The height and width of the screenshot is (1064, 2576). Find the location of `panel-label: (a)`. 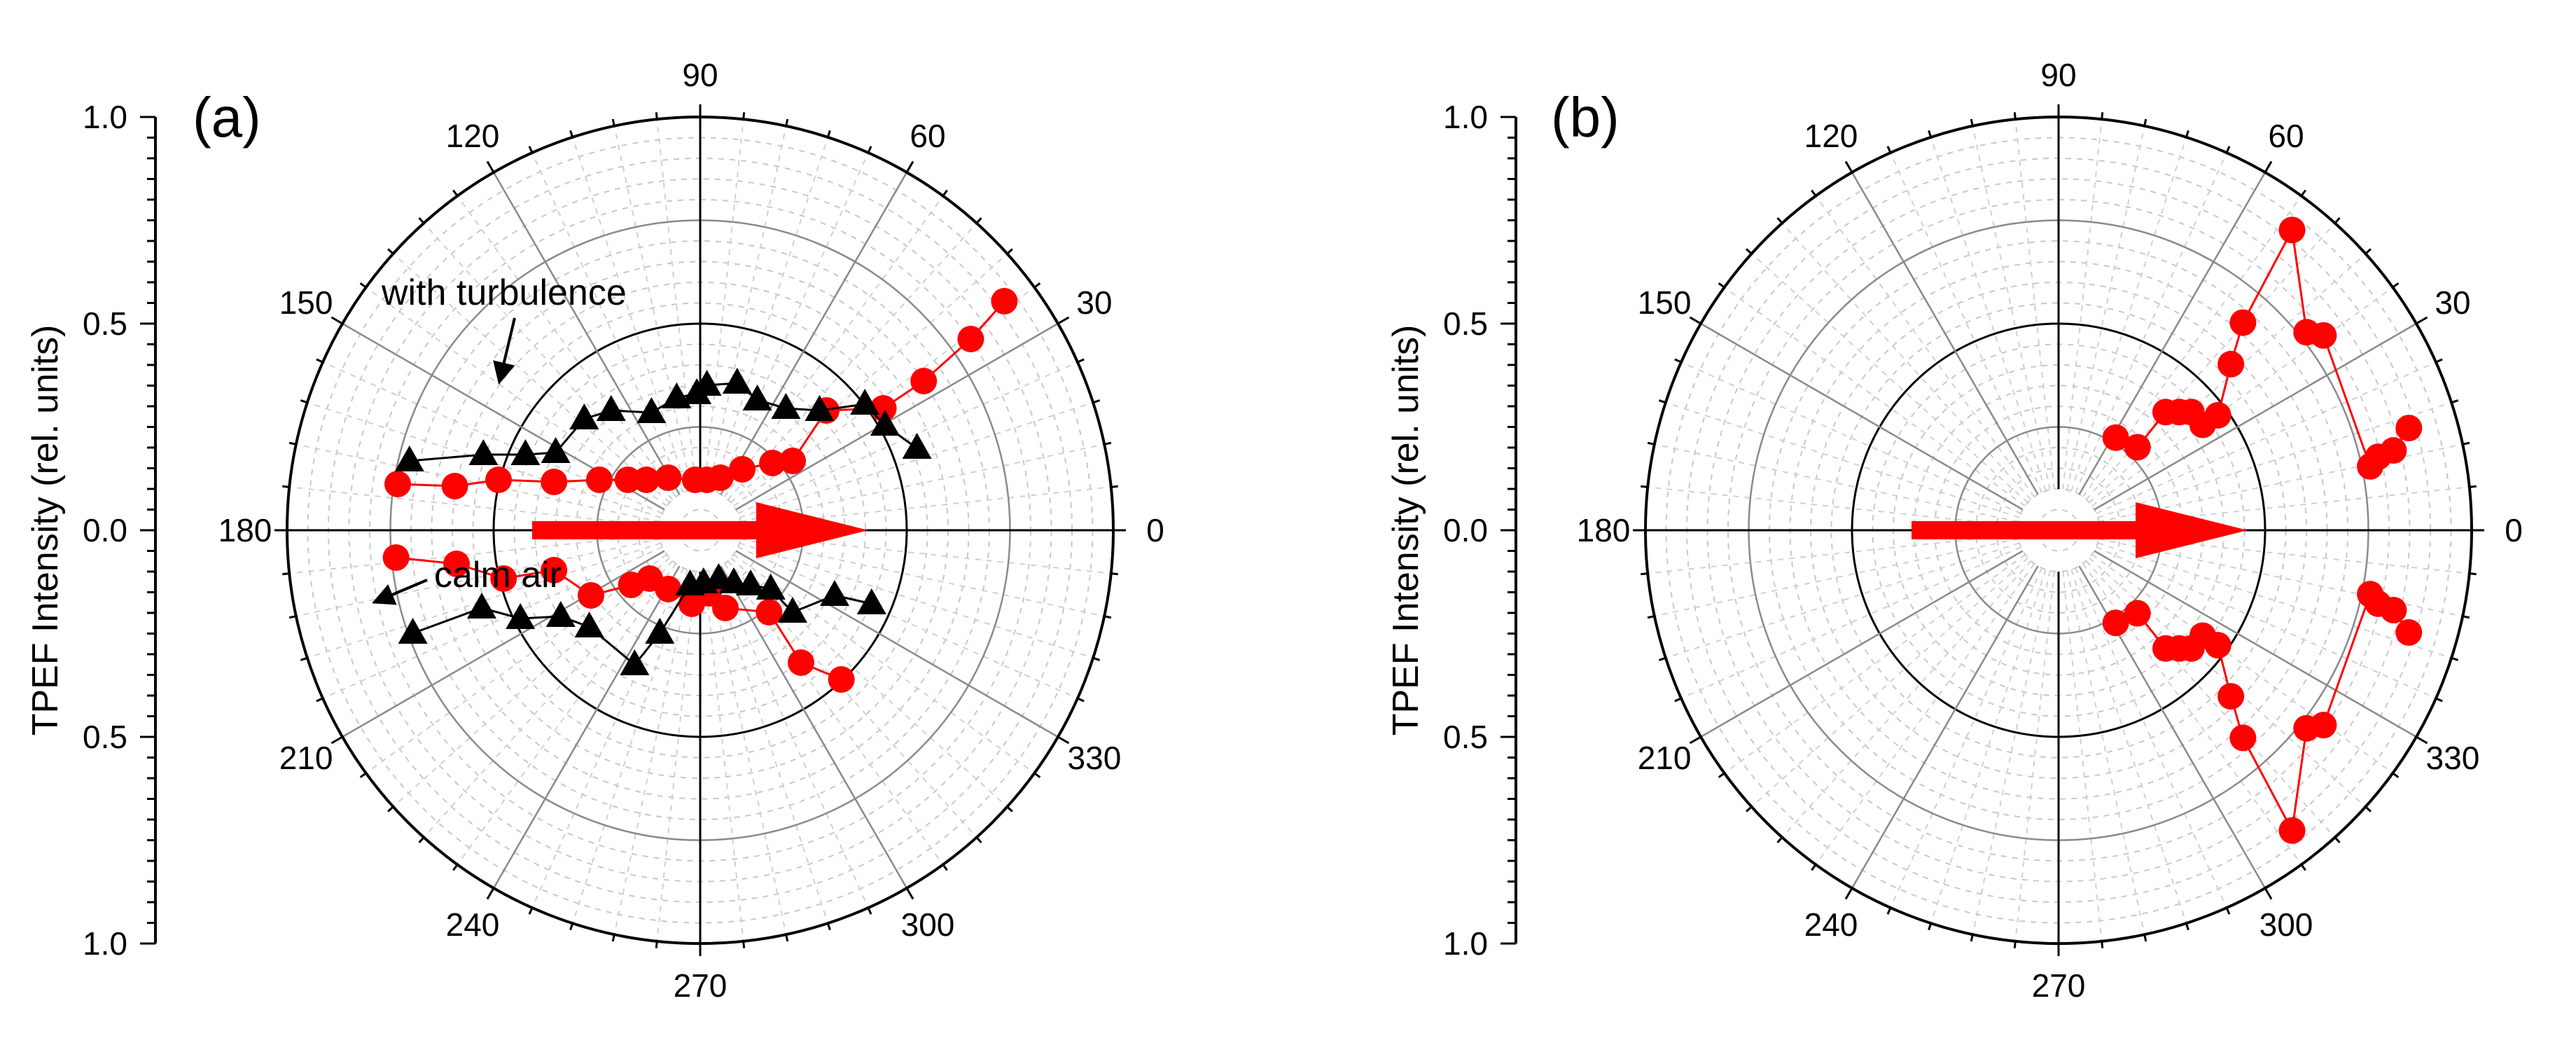

panel-label: (a) is located at coordinates (227, 117).